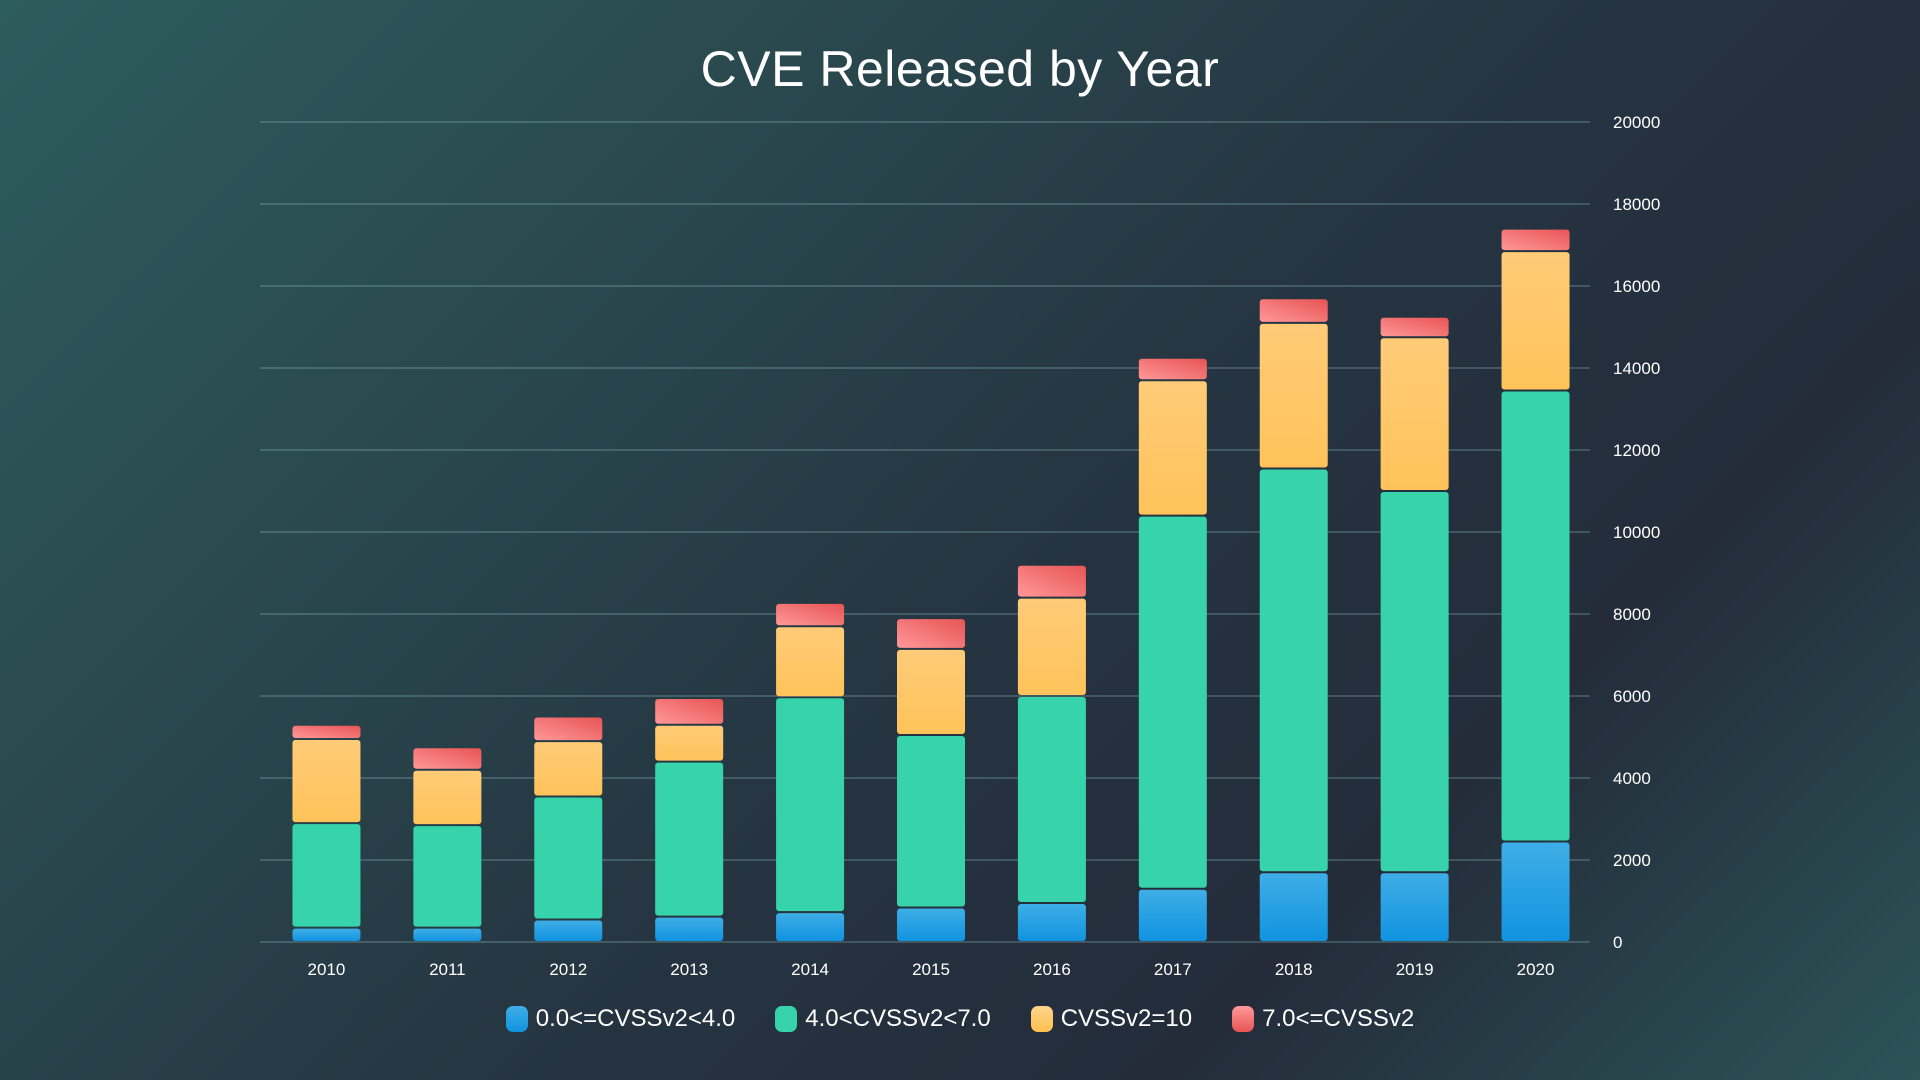 Image resolution: width=1920 pixels, height=1080 pixels. Describe the element at coordinates (447, 969) in the screenshot. I see `x-tick-label: 2011` at that location.